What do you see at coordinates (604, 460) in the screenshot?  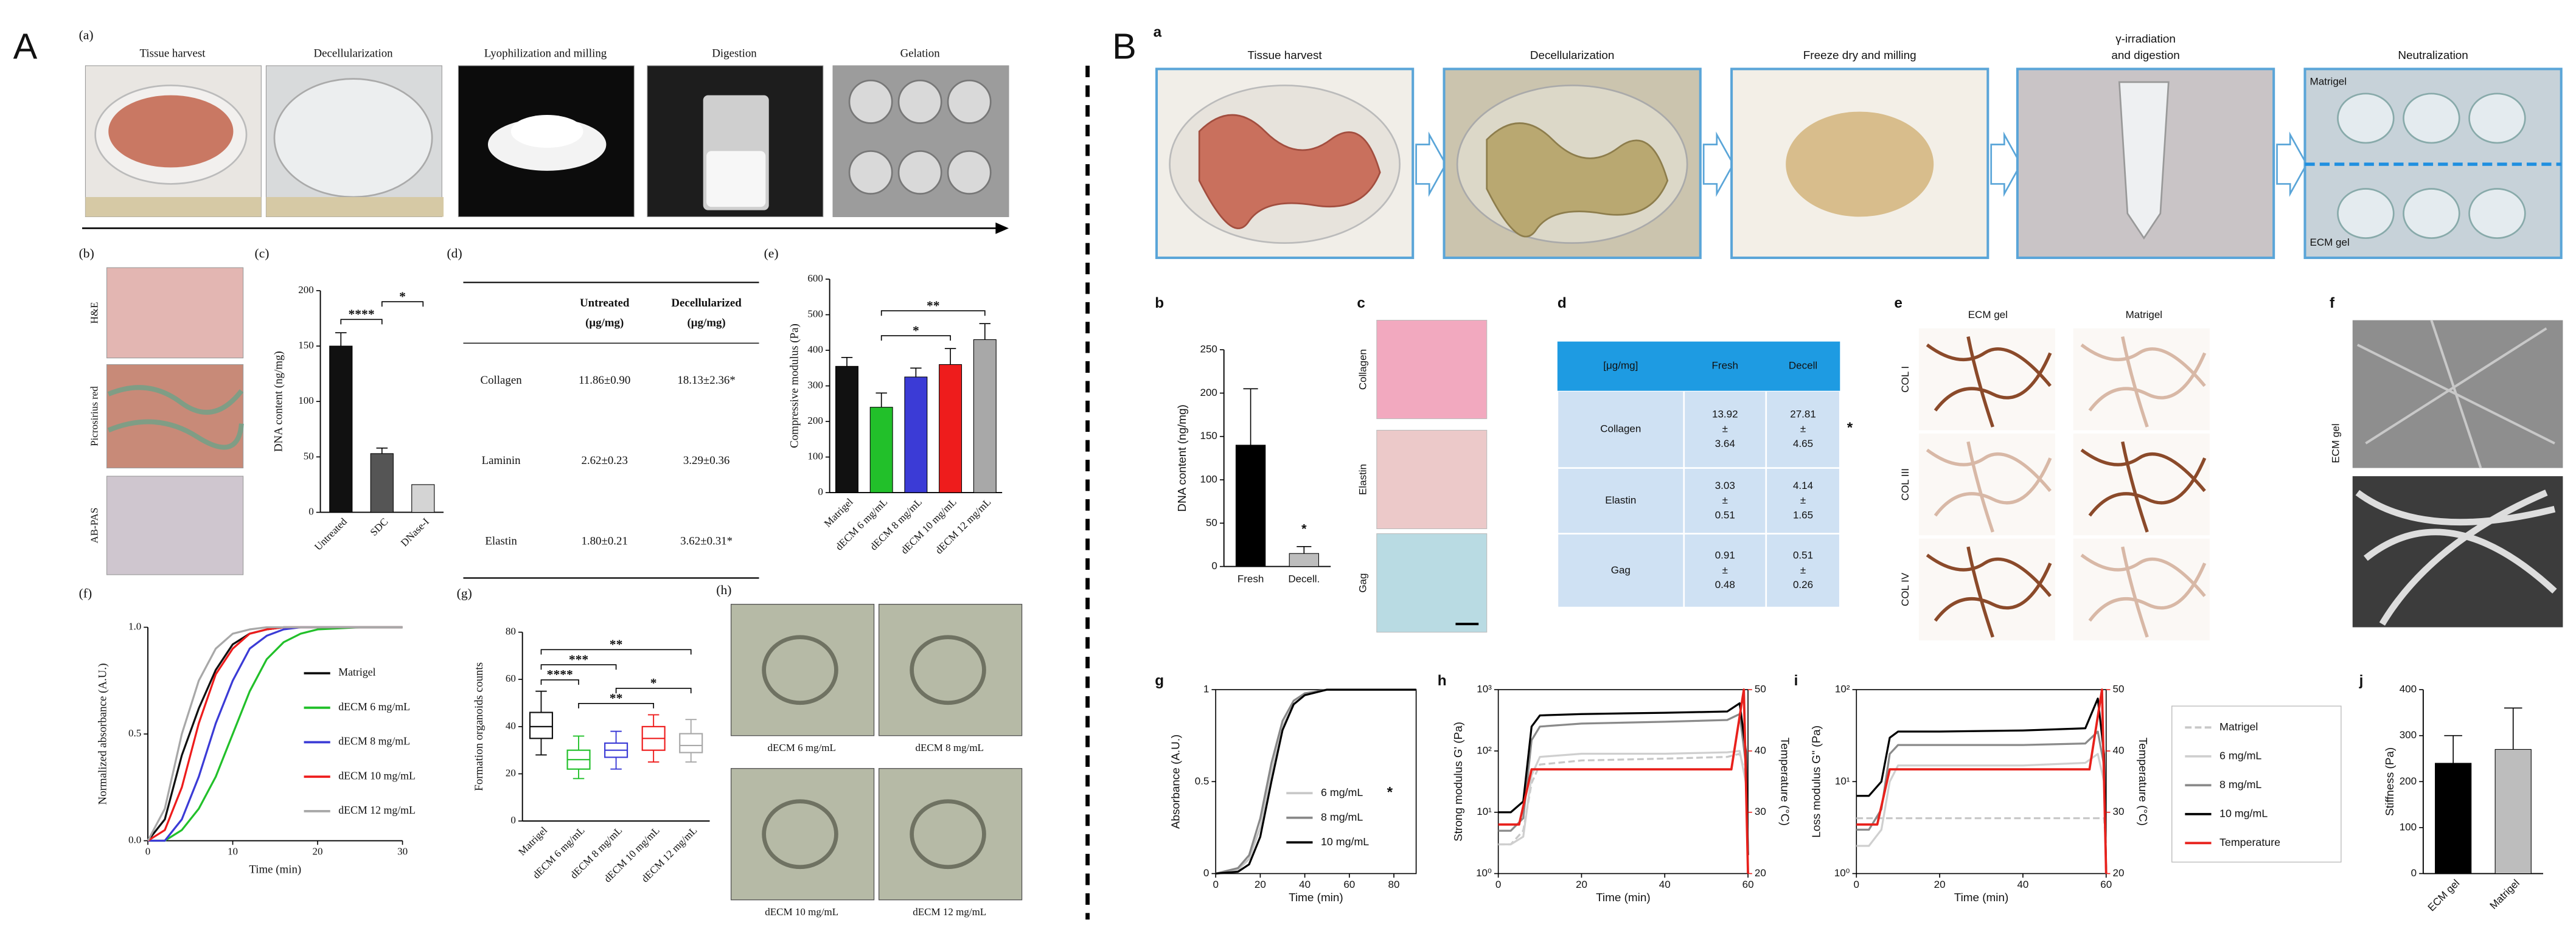 I see `table-cell: 2.62±0.23` at bounding box center [604, 460].